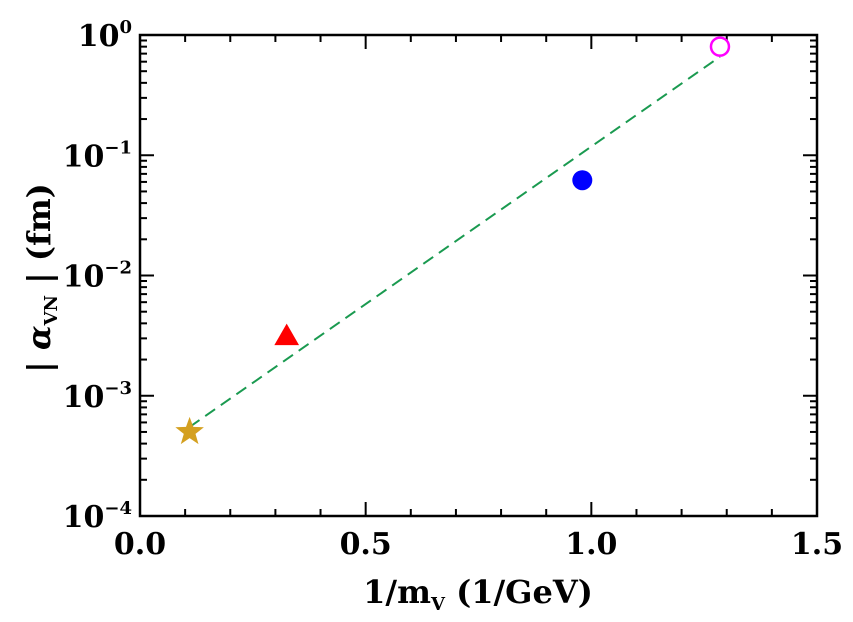 The width and height of the screenshot is (853, 622). I want to click on y-tick-label: 10⁻², so click(97, 276).